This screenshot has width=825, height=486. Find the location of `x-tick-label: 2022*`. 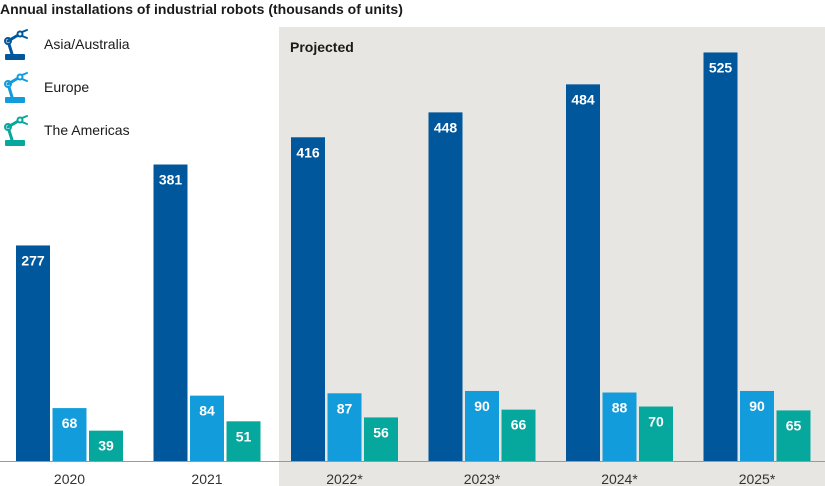

x-tick-label: 2022* is located at coordinates (344, 478).